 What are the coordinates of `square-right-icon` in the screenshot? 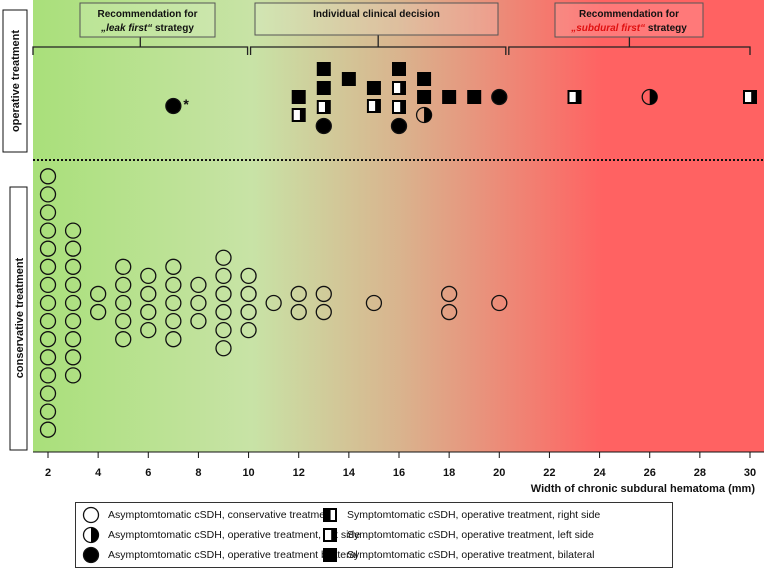 It's located at (330, 515).